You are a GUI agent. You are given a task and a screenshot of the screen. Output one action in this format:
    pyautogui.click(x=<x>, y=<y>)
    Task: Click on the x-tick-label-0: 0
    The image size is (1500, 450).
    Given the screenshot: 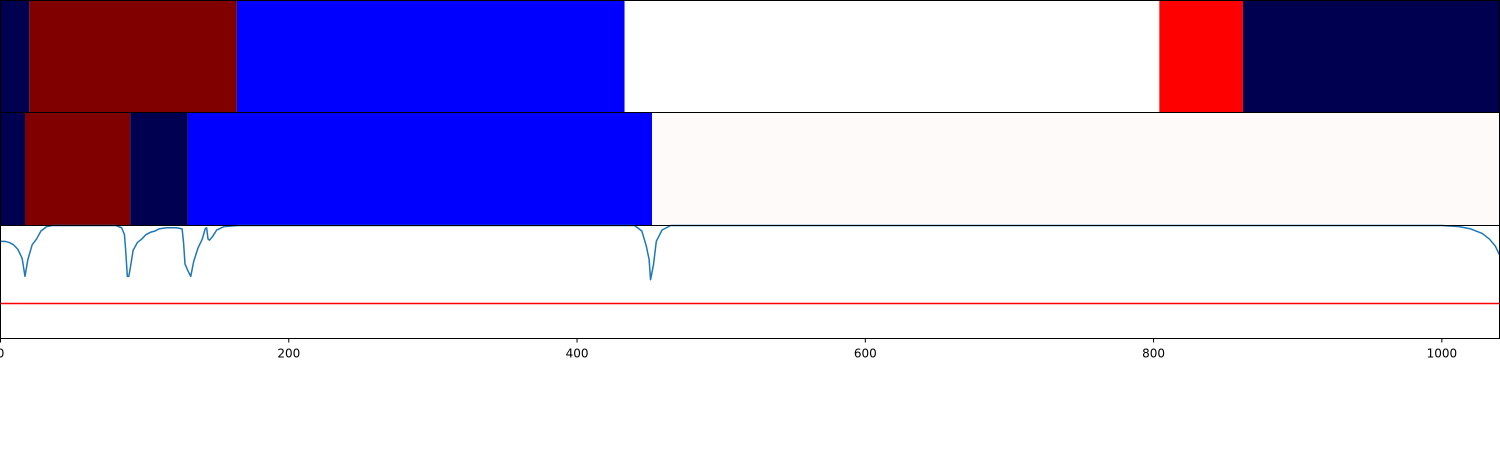 What is the action you would take?
    pyautogui.click(x=2, y=354)
    